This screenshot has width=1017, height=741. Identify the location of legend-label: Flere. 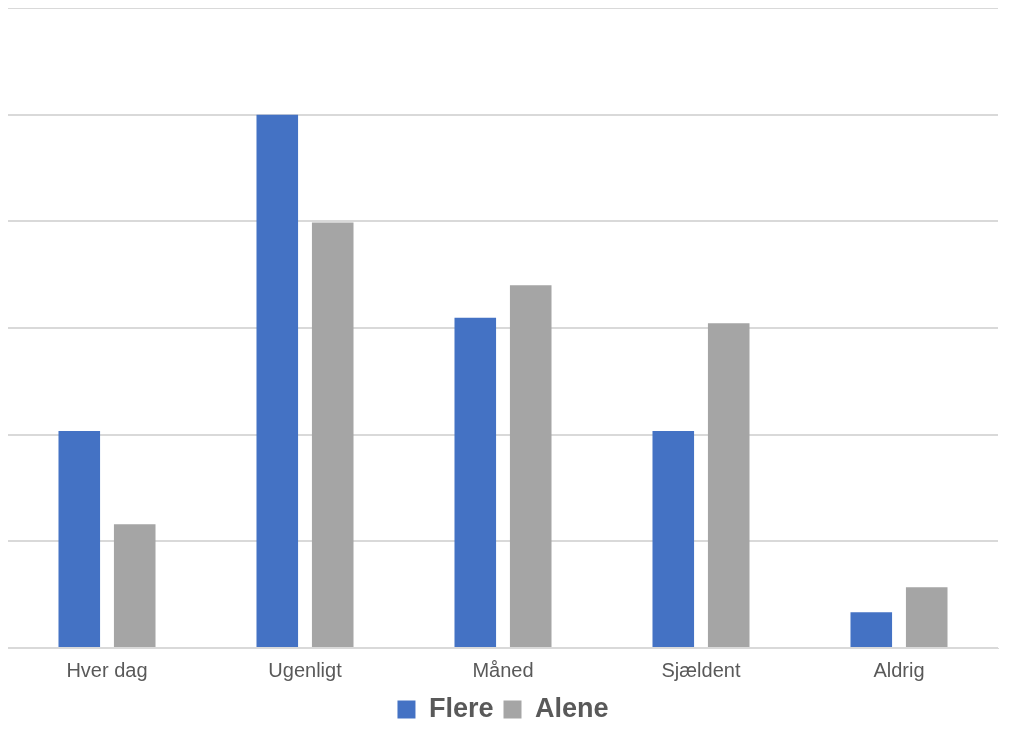
(461, 707).